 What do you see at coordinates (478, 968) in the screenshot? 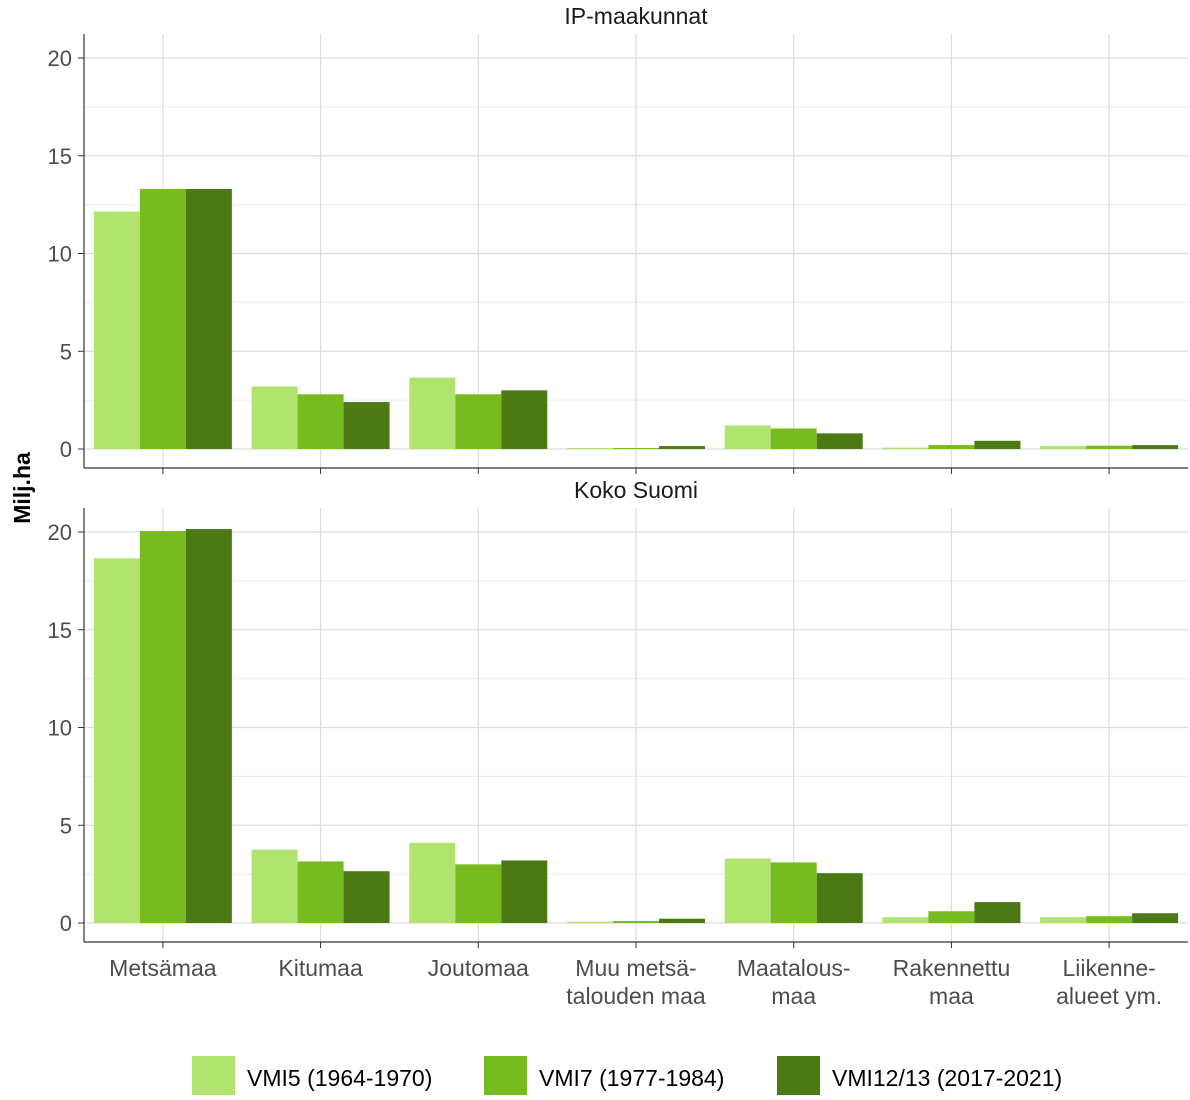
I see `x-tick-label: Joutomaa` at bounding box center [478, 968].